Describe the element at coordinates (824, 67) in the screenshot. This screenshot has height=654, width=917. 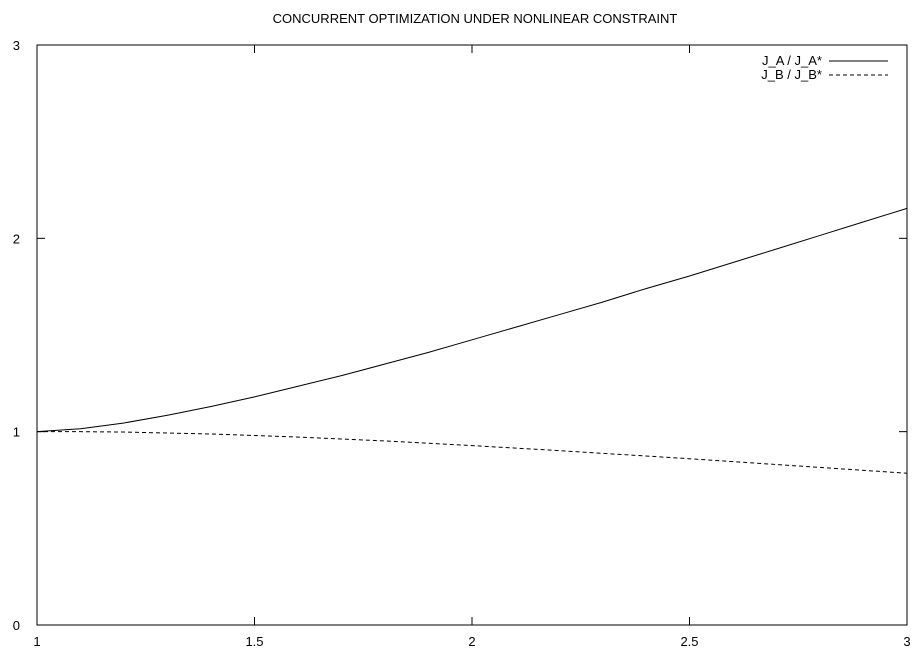
I see `legend: J_A / J_A*J_B / J_B*` at that location.